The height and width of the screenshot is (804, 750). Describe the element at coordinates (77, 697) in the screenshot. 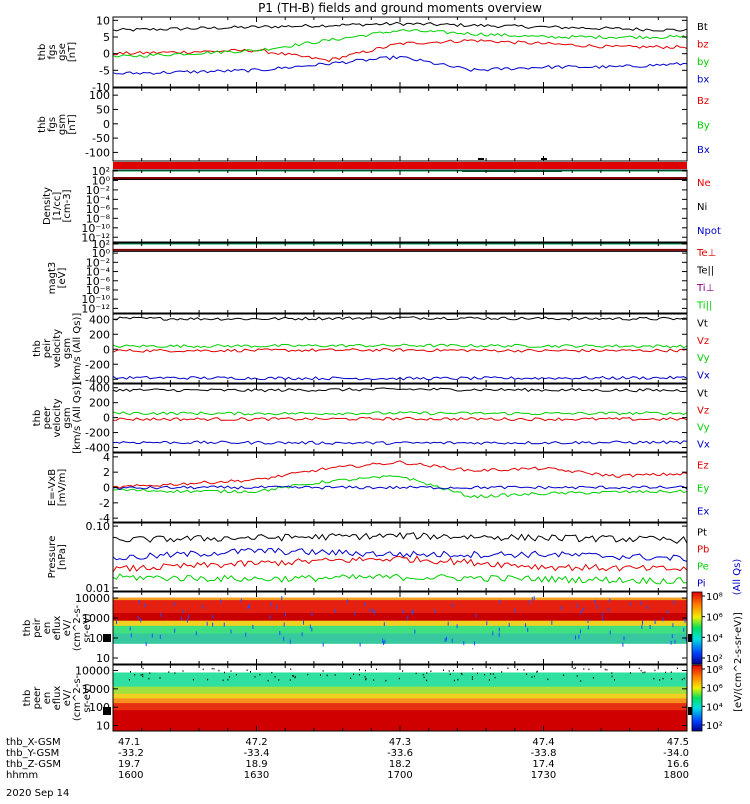

I see `y-axis-label: (cm^2-s-` at that location.